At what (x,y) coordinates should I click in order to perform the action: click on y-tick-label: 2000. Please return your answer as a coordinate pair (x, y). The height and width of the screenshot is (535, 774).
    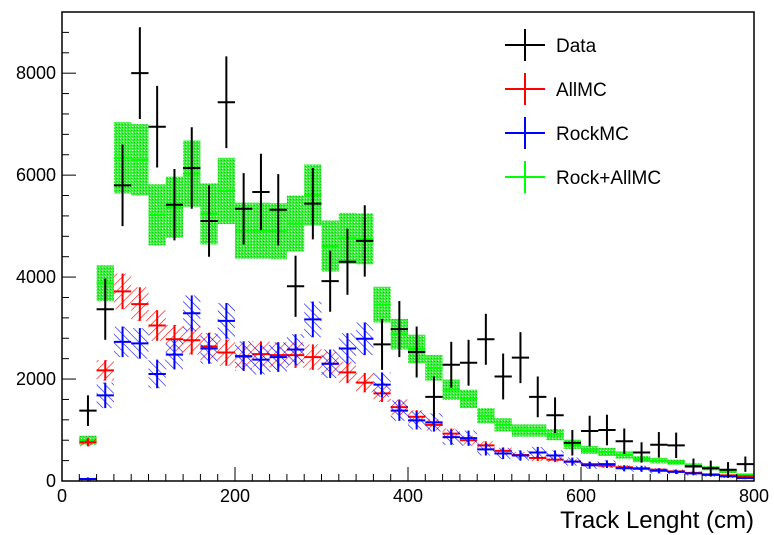
    Looking at the image, I should click on (36, 379).